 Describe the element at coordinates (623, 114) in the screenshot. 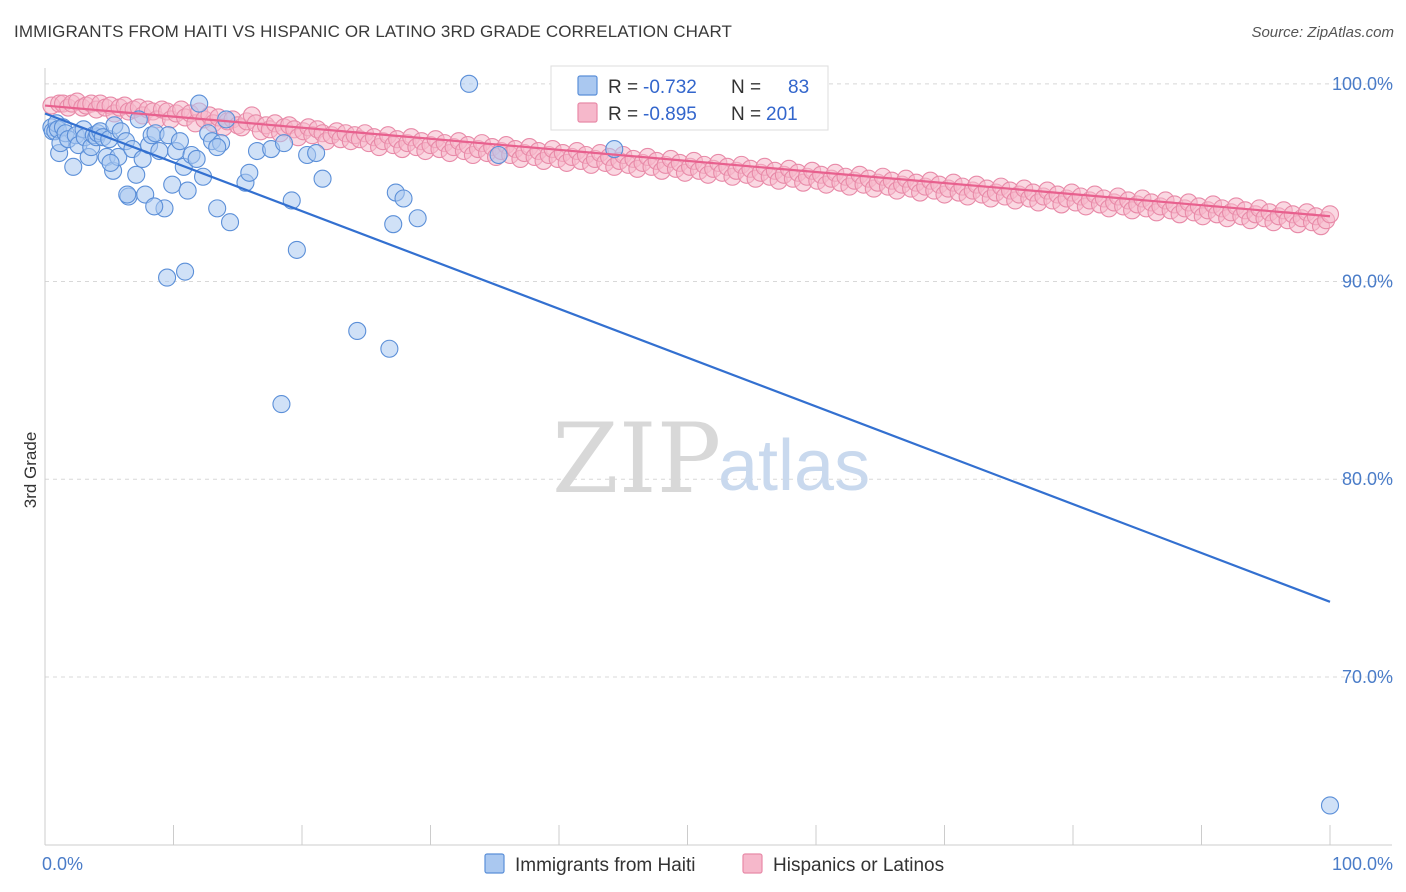

I see `stats-legend-hispanic-r-label: R =` at that location.